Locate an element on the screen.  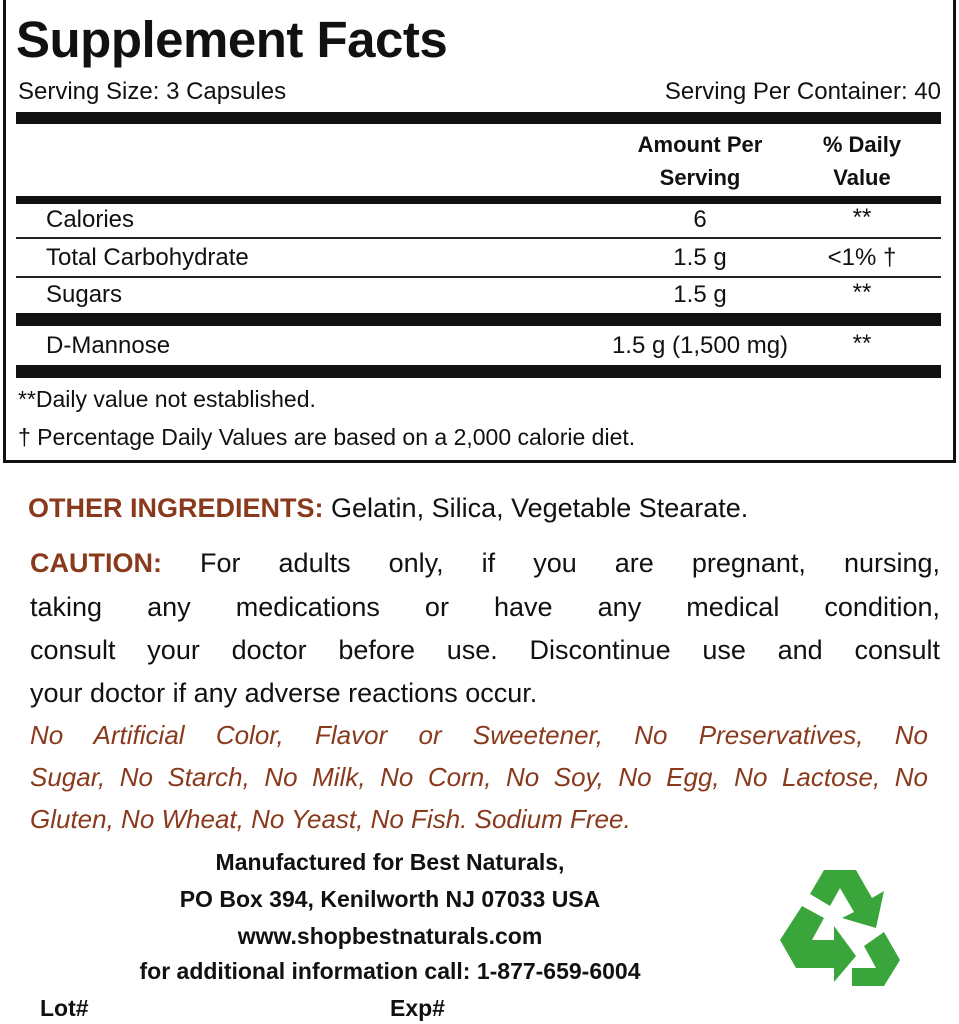
recycle-icon is located at coordinates (840, 928).